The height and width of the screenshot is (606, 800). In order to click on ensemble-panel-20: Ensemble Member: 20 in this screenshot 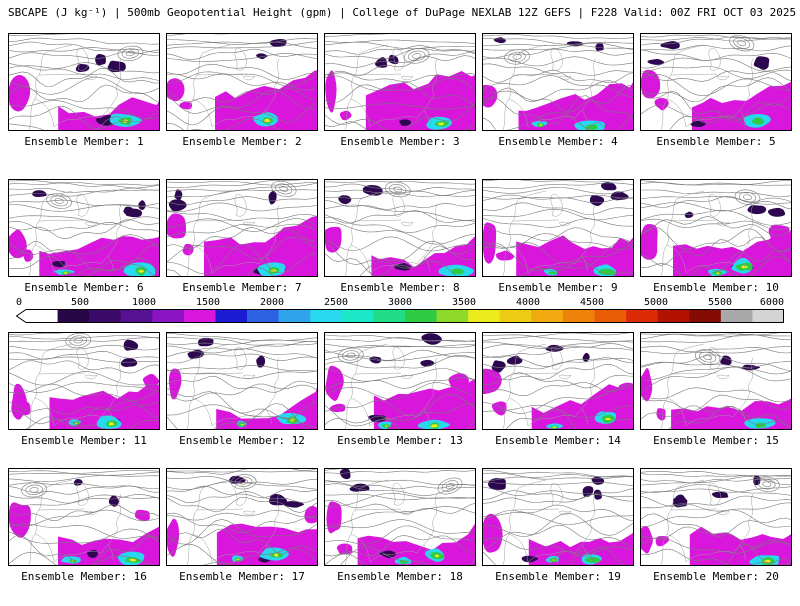, I will do `click(716, 525)`.